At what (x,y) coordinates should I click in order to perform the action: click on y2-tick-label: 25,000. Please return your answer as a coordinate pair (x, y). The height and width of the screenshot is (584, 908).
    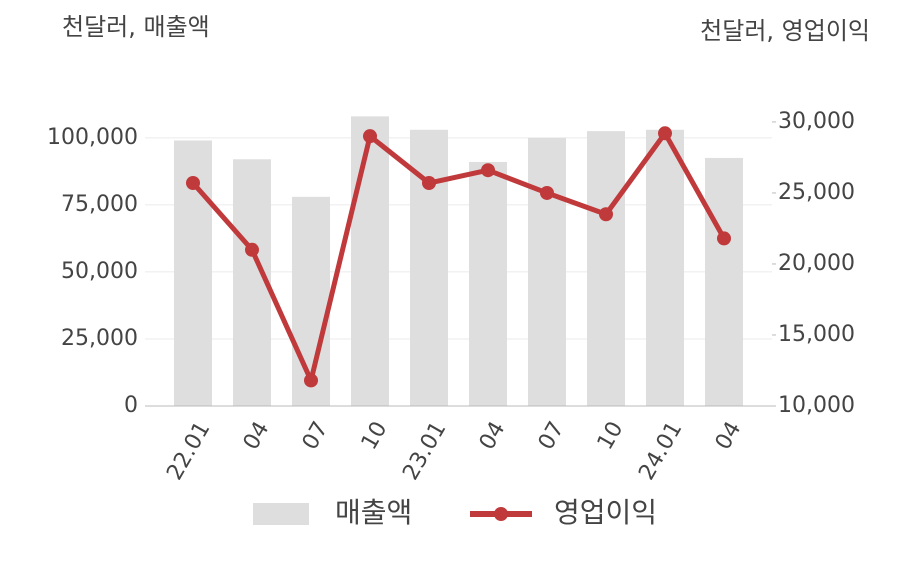
    Looking at the image, I should click on (816, 192).